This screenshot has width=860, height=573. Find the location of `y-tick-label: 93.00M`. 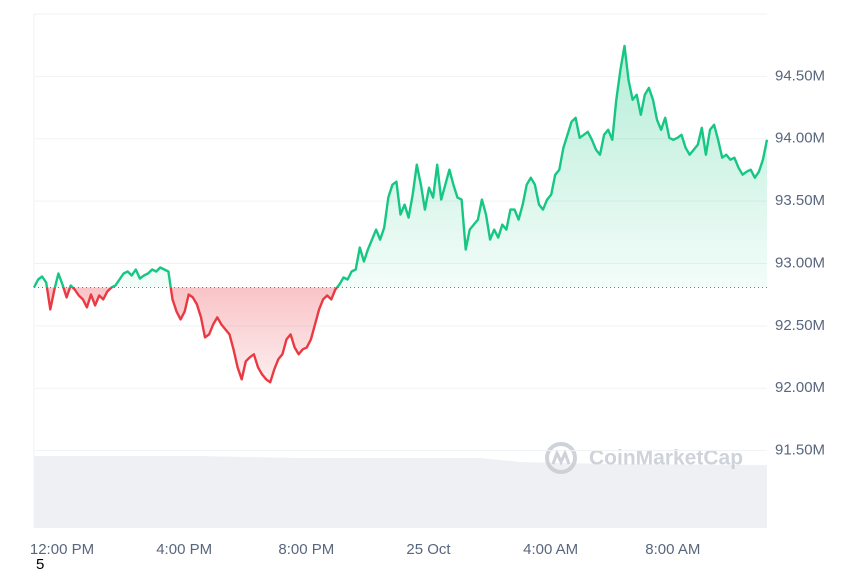

y-tick-label: 93.00M is located at coordinates (800, 262).